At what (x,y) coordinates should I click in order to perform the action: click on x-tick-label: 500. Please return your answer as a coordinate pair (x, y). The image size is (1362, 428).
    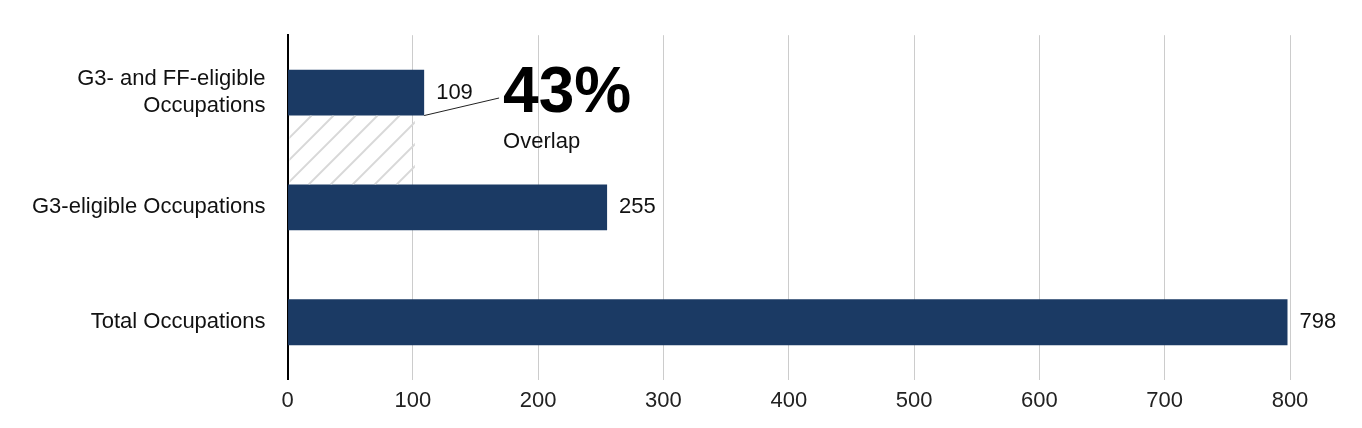
    Looking at the image, I should click on (914, 399).